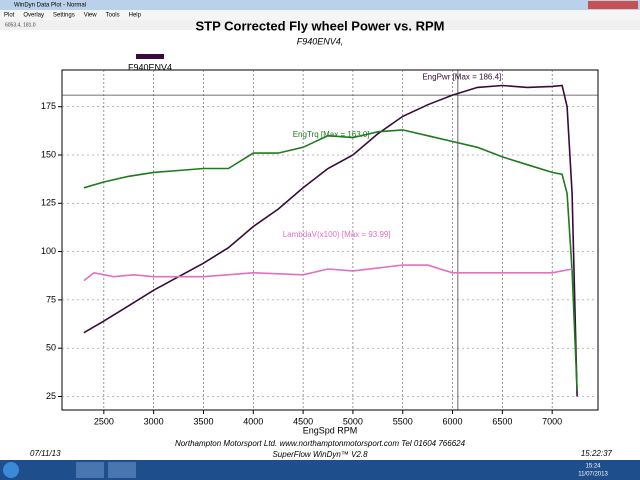 This screenshot has height=480, width=640. Describe the element at coordinates (319, 25) in the screenshot. I see `chart-title: STP Corrected Fly wheel Power vs. RPM` at that location.